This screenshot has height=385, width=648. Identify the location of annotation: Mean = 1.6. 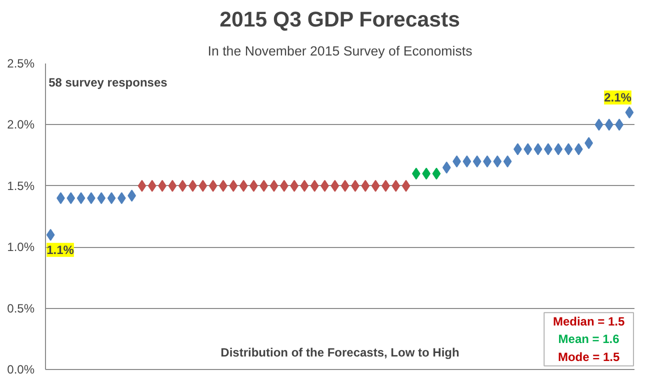
(589, 339).